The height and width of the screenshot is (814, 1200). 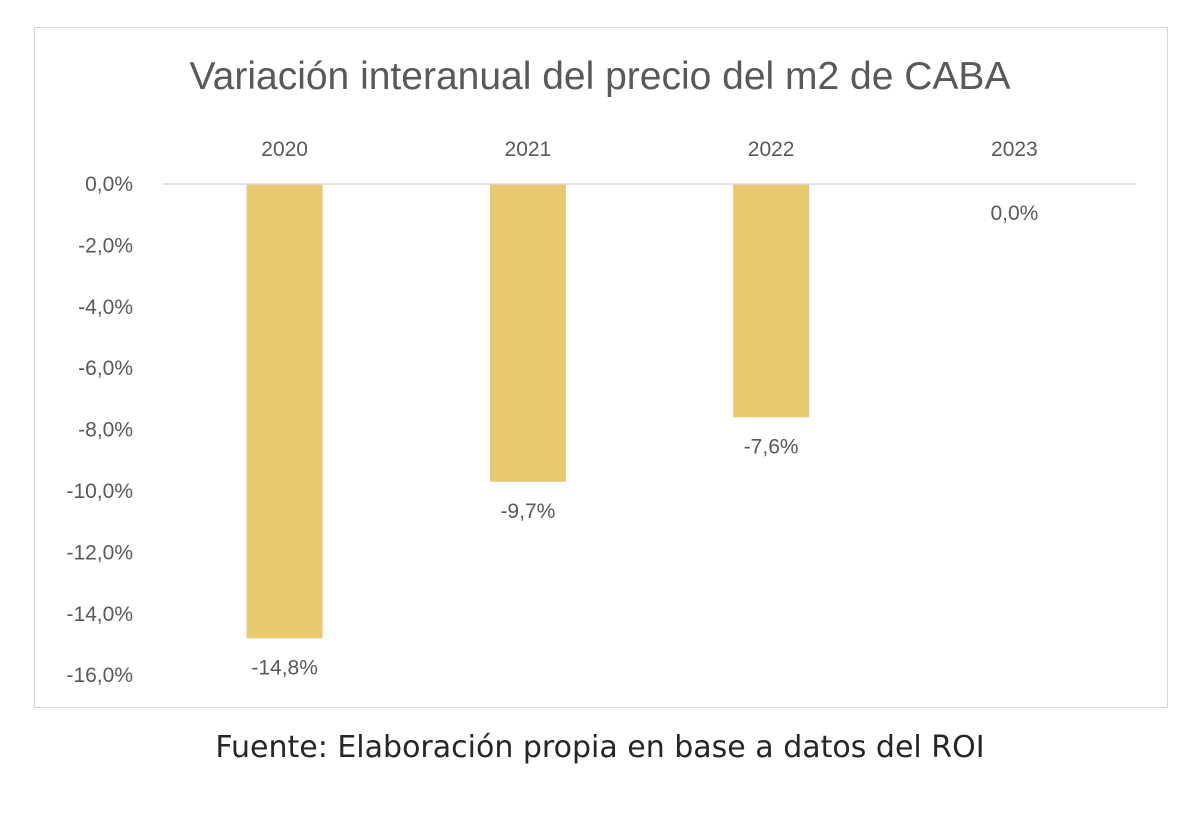 What do you see at coordinates (105, 368) in the screenshot?
I see `y-tick-label: -6,0%` at bounding box center [105, 368].